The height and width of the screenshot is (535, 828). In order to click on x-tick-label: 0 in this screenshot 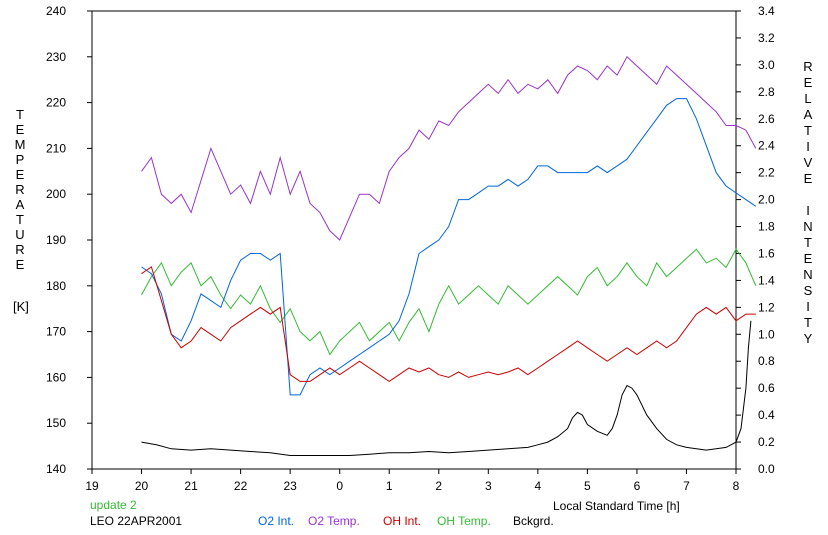, I will do `click(339, 486)`.